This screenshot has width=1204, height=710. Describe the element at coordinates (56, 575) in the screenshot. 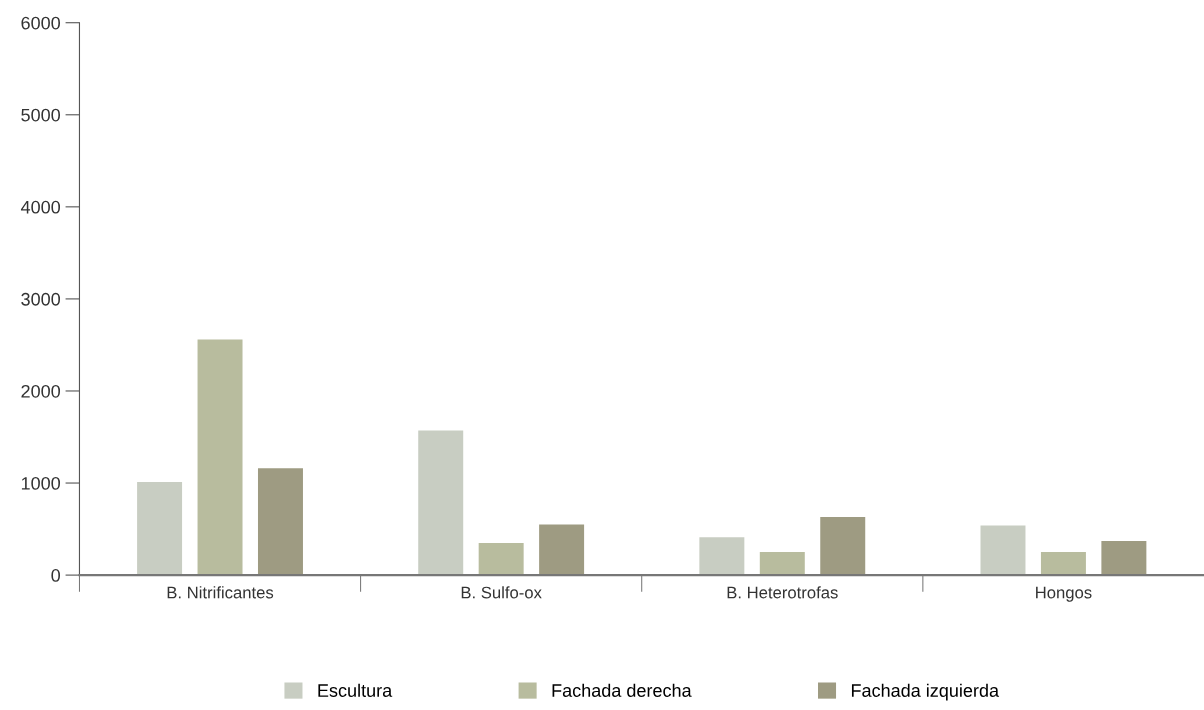

I see `y-tick-label: 0` at that location.